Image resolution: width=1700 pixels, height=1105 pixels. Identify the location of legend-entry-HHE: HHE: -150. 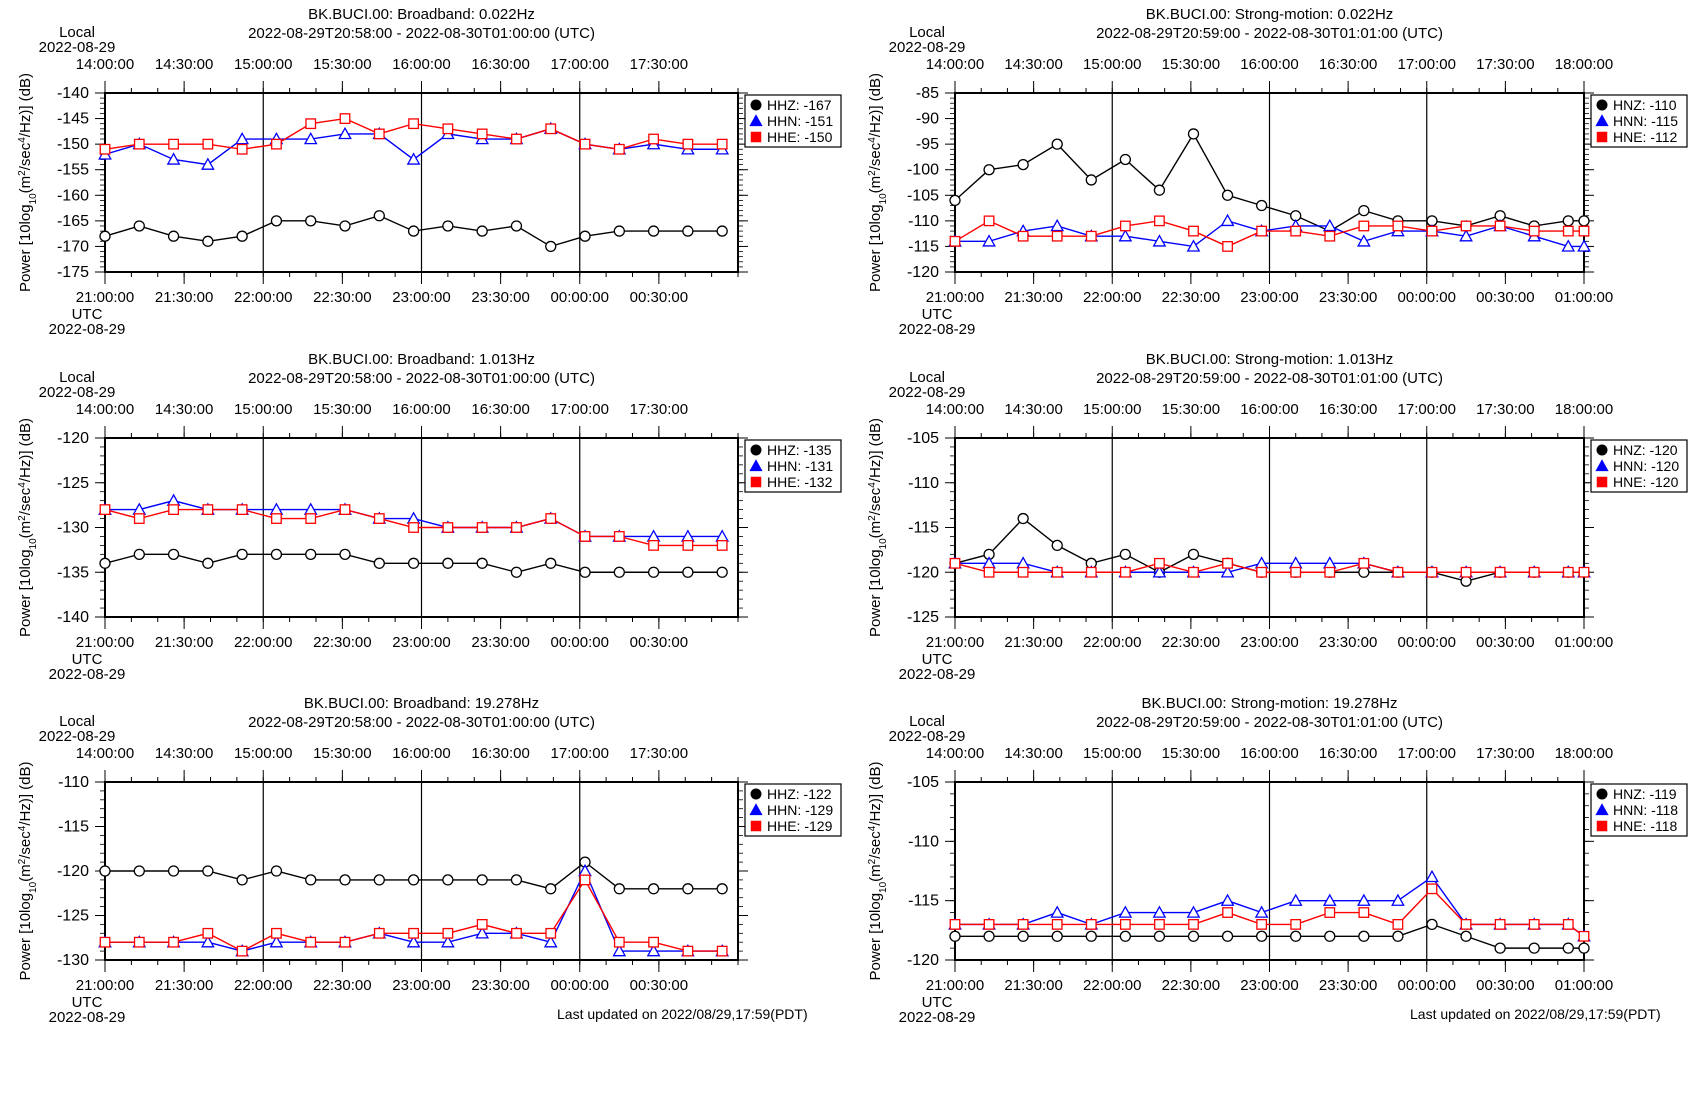
(800, 137).